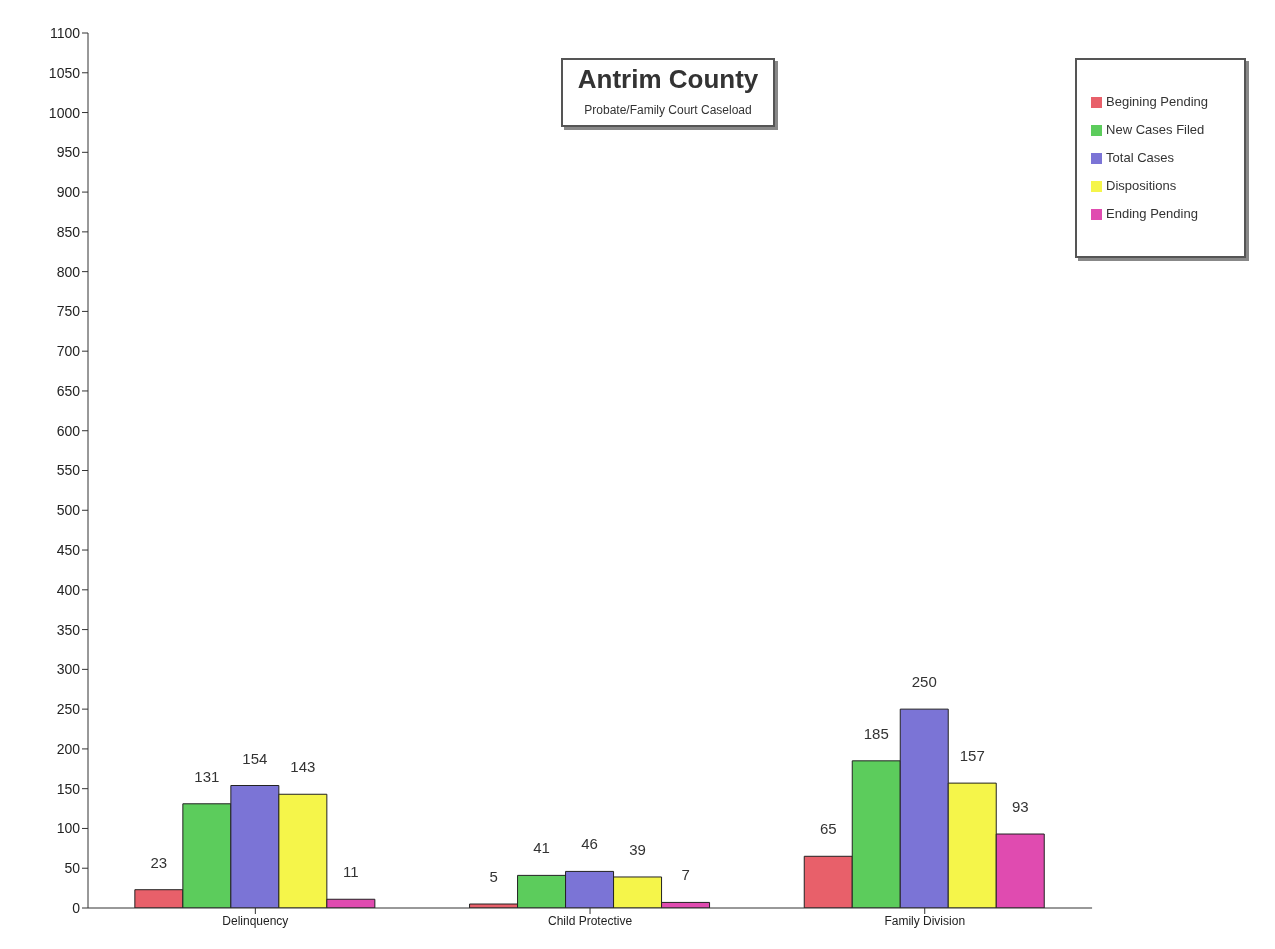  I want to click on y-tick-label: 900, so click(68, 192).